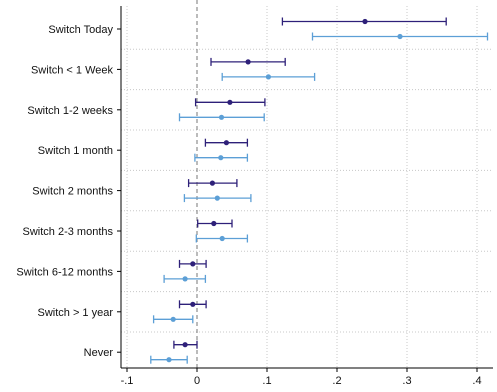 The width and height of the screenshot is (497, 392). What do you see at coordinates (70, 111) in the screenshot?
I see `category-label: Switch 1-2 weeks` at bounding box center [70, 111].